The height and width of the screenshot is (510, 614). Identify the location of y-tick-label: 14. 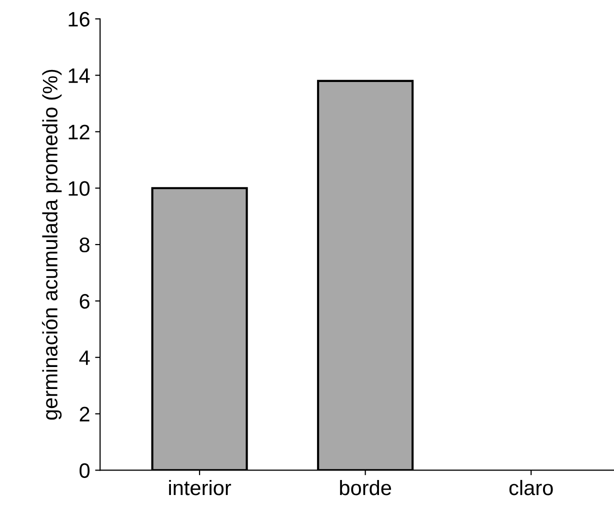
(79, 75).